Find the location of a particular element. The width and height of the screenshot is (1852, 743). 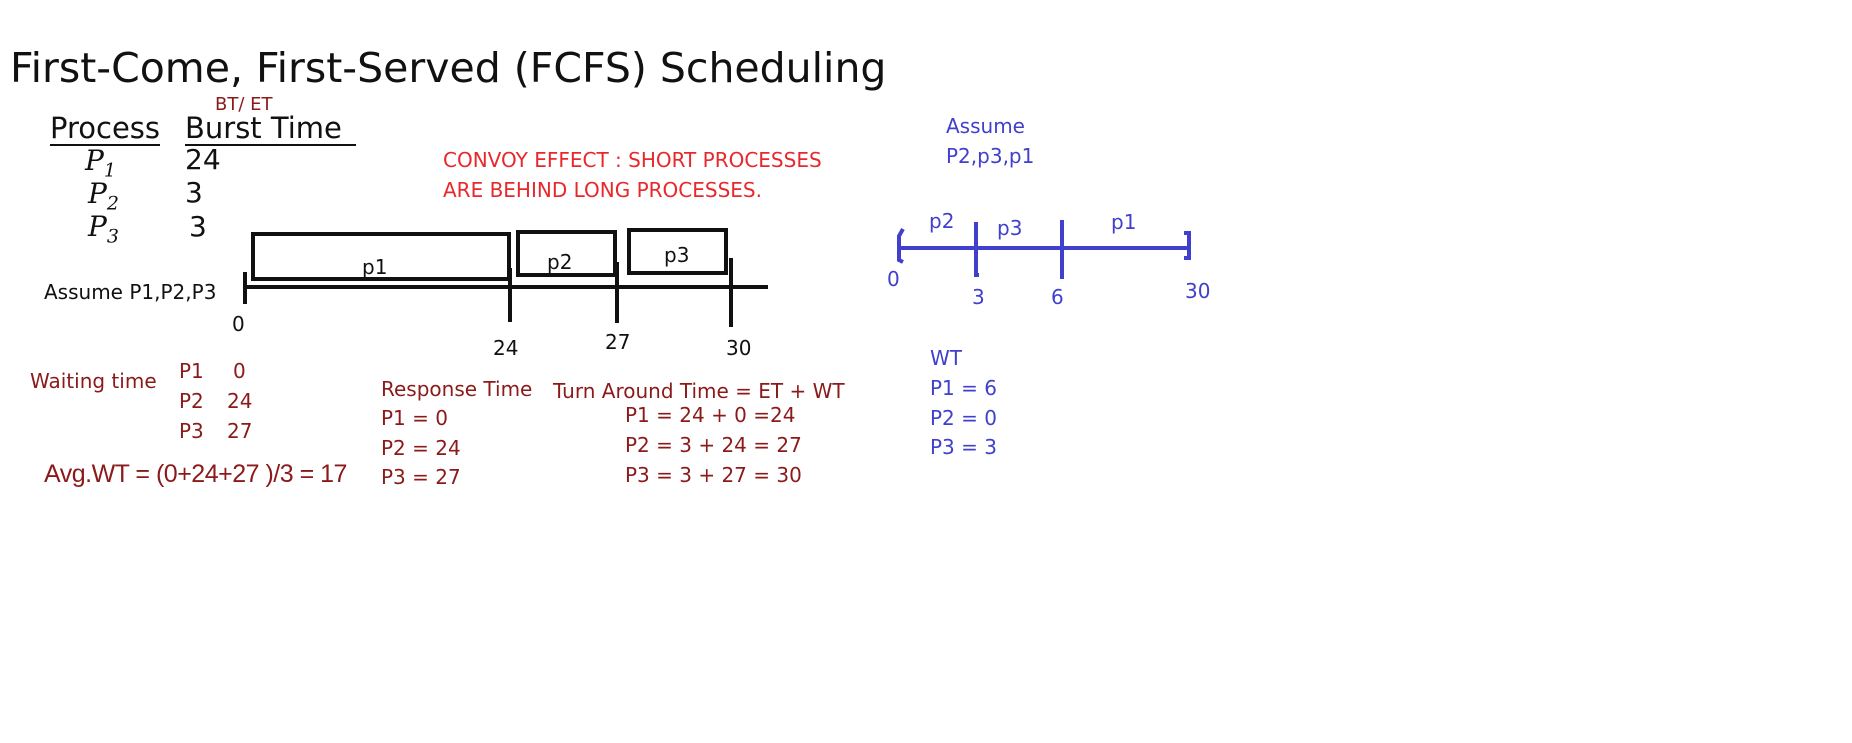

turnaround-time-title: Turn Around Time = ET + WT is located at coordinates (699, 391).